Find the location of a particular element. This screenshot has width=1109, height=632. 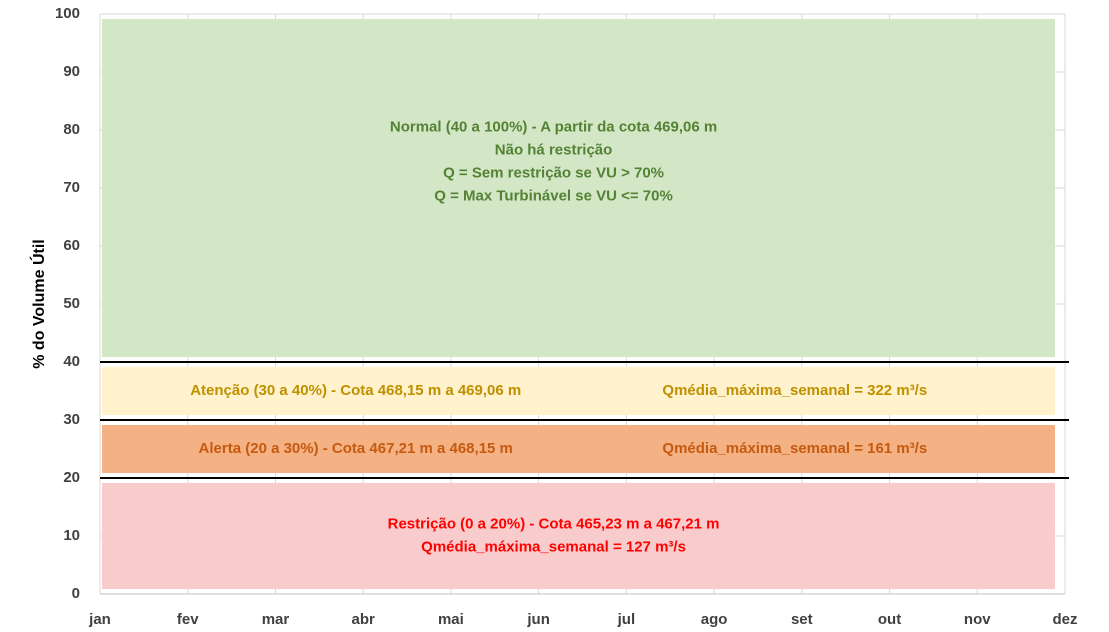

y-tick-label: 100 is located at coordinates (67, 13).